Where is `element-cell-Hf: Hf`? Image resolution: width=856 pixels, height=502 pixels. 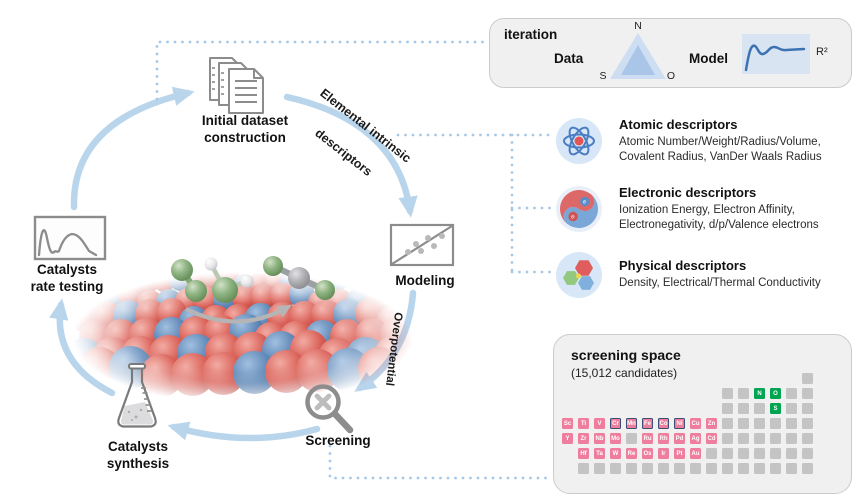 element-cell-Hf: Hf is located at coordinates (583, 453).